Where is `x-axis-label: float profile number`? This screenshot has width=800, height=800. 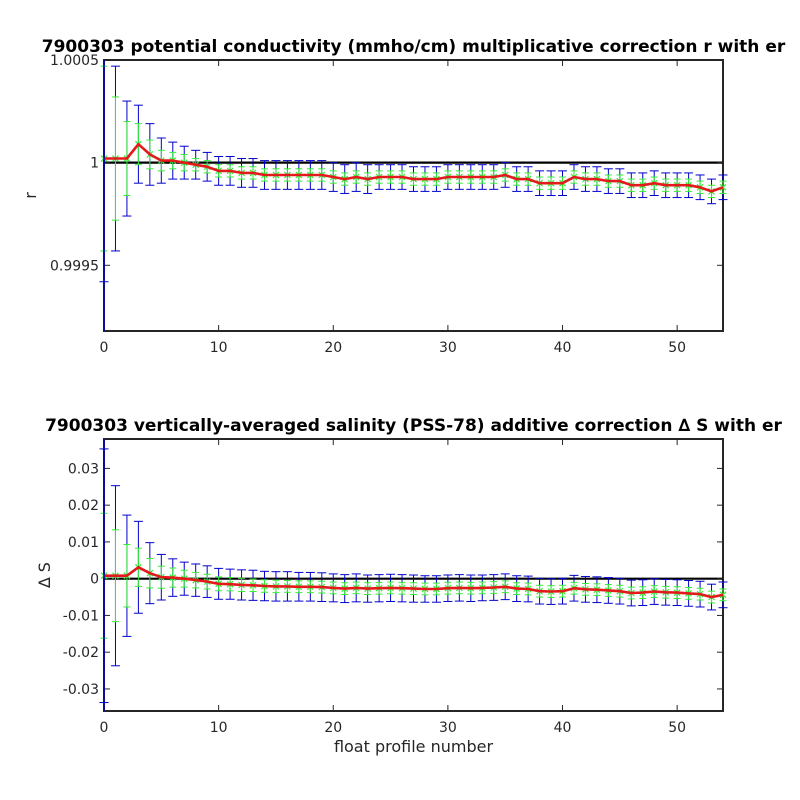
x-axis-label: float profile number is located at coordinates (414, 746).